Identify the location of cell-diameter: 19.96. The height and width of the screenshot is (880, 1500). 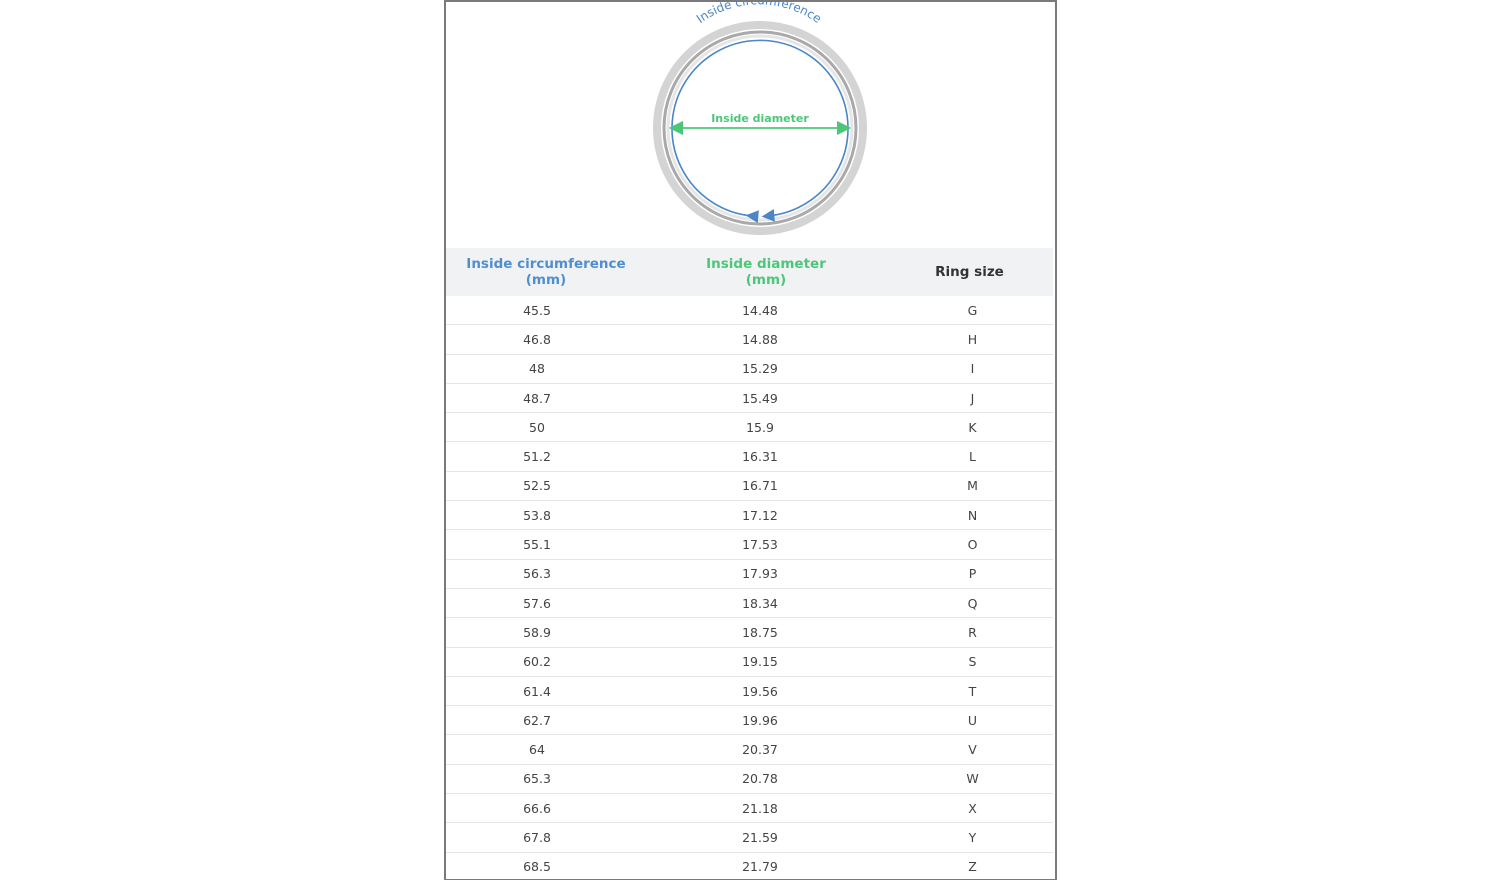
(760, 720).